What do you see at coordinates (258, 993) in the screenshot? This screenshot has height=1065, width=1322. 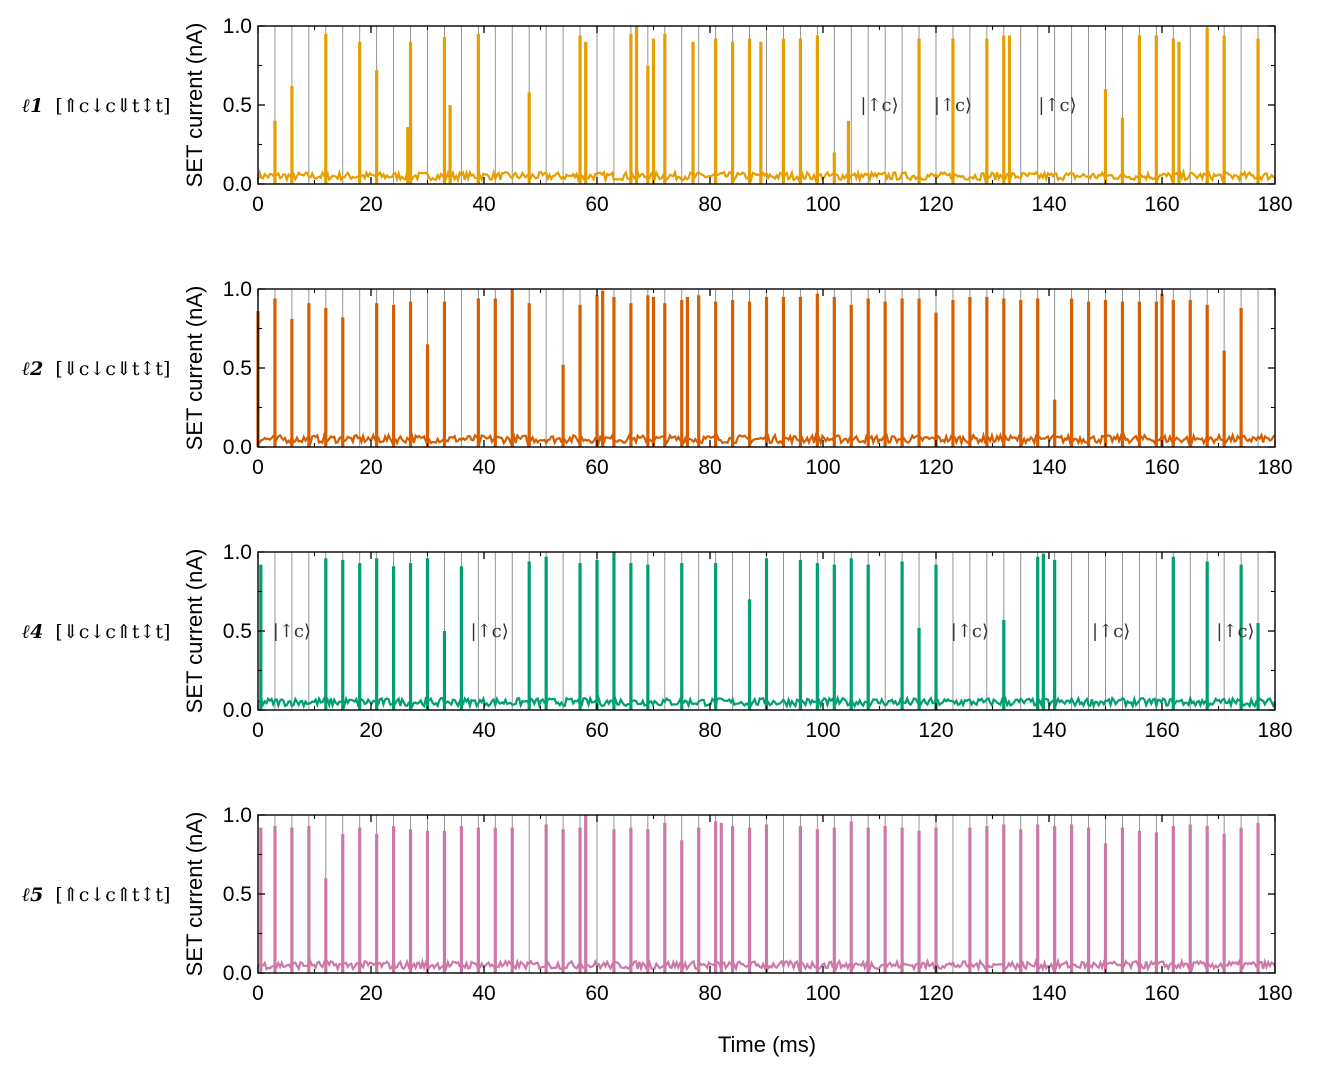 I see `x-tick-label: 0` at bounding box center [258, 993].